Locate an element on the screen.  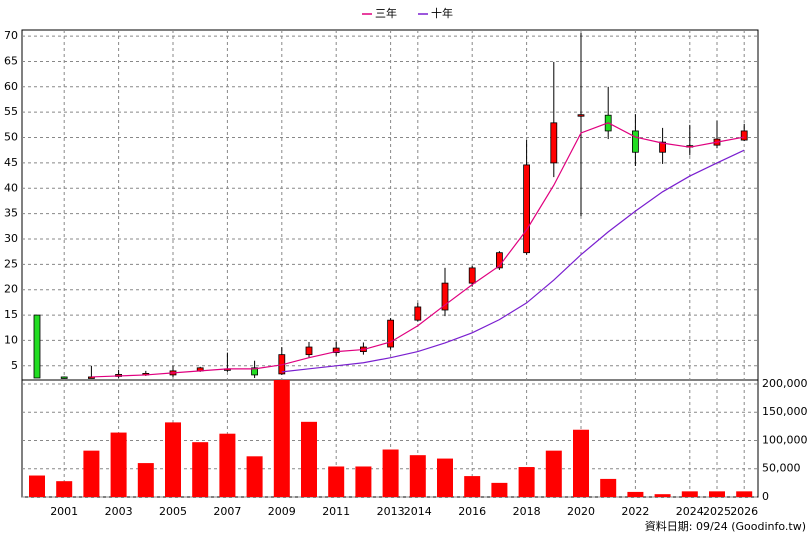
x-tick-label: 2001 is located at coordinates (64, 511).